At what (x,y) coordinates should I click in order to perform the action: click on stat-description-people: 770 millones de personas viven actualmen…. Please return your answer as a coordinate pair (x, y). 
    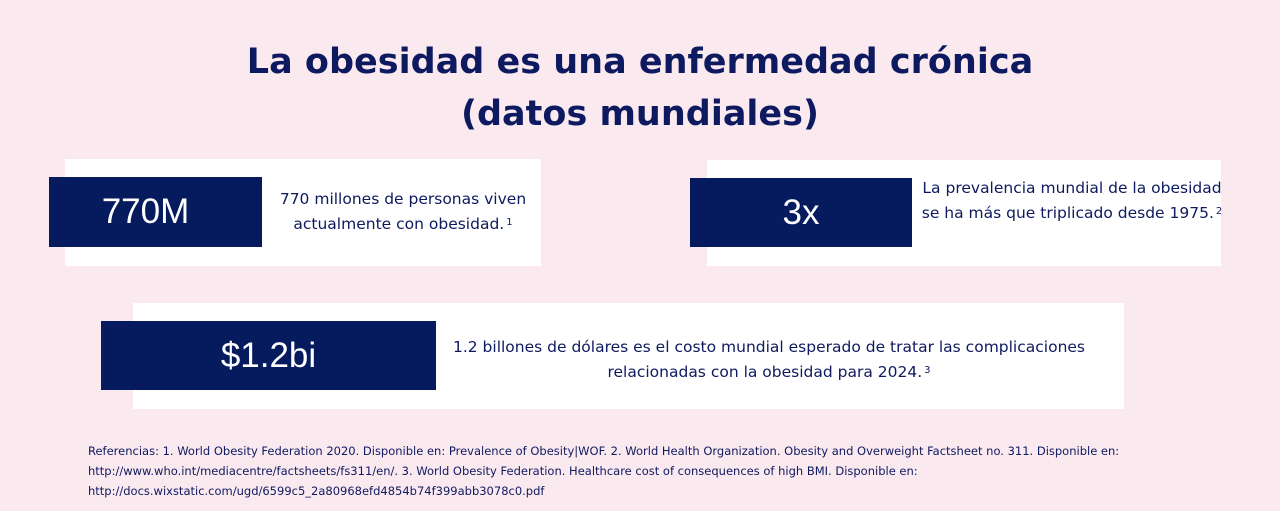
    Looking at the image, I should click on (403, 212).